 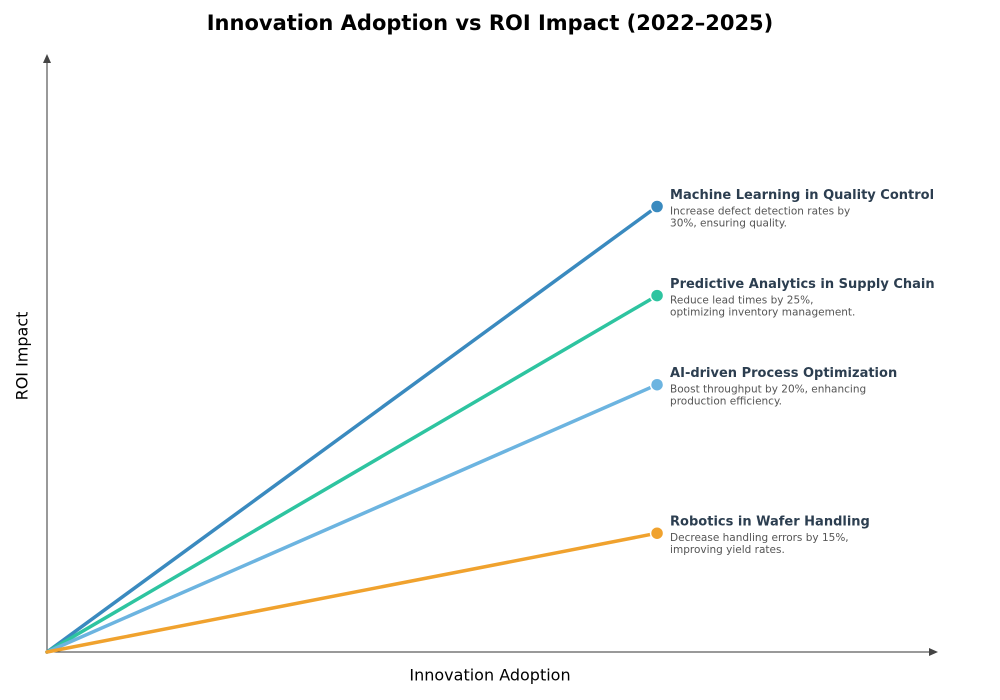 I want to click on series-description: 30%, ensuring quality., so click(x=728, y=224).